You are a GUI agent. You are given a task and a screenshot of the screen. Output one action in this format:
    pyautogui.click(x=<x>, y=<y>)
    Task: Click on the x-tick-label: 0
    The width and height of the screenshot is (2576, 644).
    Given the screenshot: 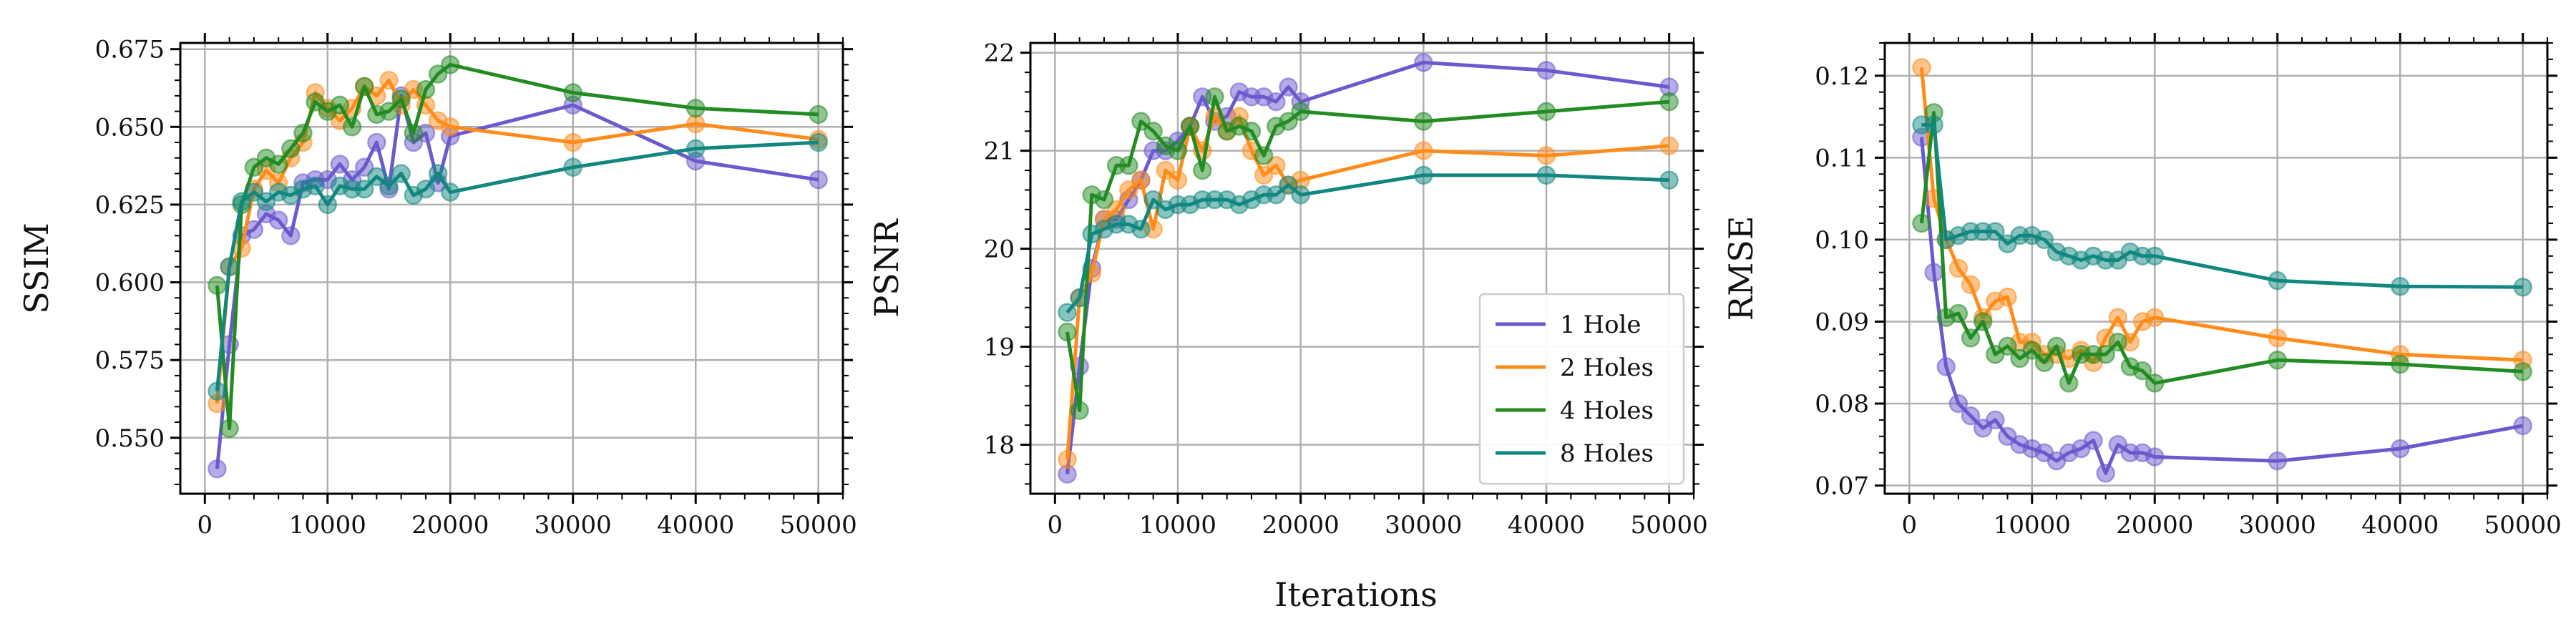 What is the action you would take?
    pyautogui.click(x=1909, y=525)
    